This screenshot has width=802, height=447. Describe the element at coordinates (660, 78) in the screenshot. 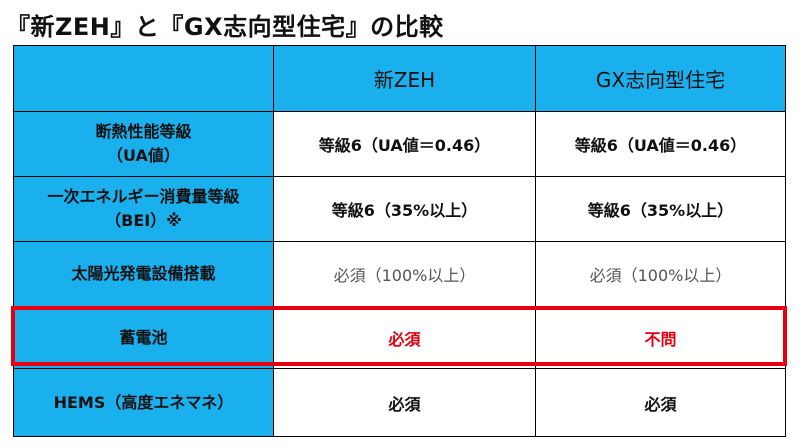

I see `header-gx-house: GX志向型住宅` at that location.